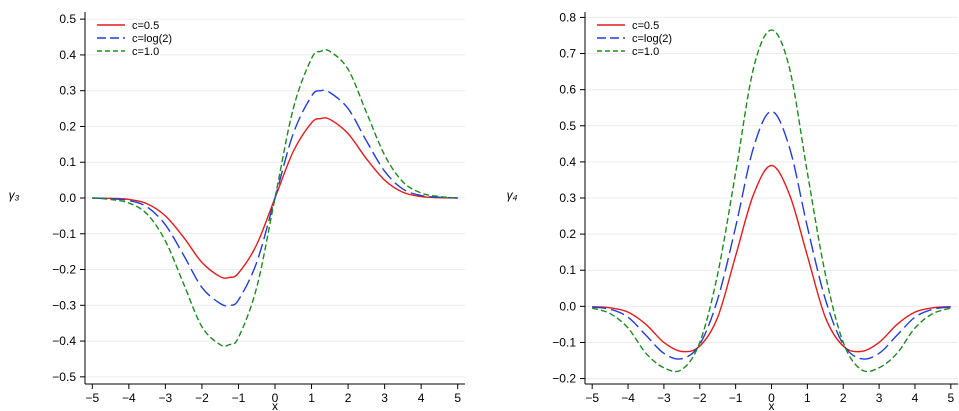 Image resolution: width=959 pixels, height=411 pixels. Describe the element at coordinates (67, 198) in the screenshot. I see `panel-1-y-tick-label-5: 0.0` at that location.